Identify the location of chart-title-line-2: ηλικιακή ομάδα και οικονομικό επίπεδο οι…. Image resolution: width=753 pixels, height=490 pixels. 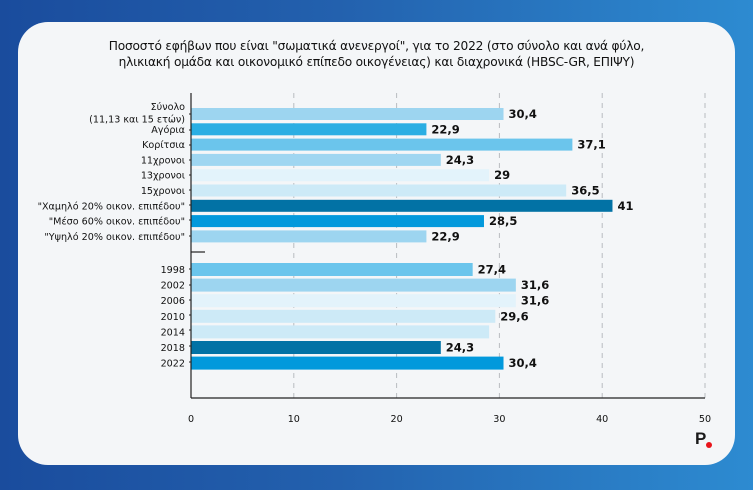
(376, 62).